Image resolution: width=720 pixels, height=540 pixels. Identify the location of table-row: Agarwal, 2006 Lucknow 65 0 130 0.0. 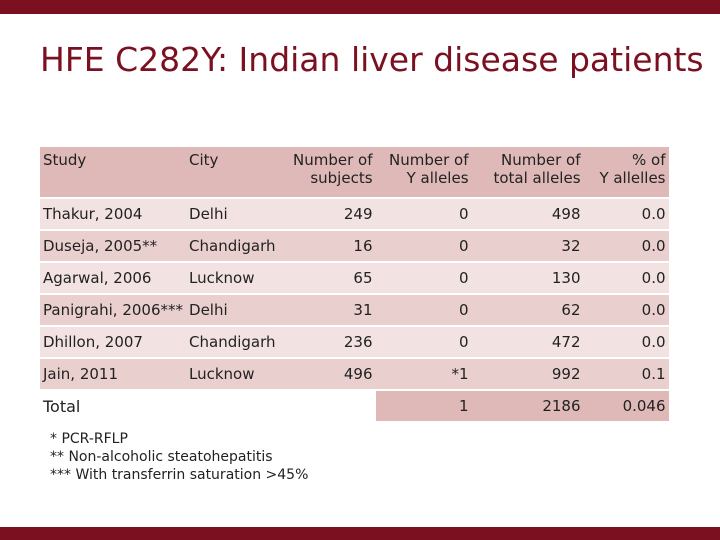
(354, 278).